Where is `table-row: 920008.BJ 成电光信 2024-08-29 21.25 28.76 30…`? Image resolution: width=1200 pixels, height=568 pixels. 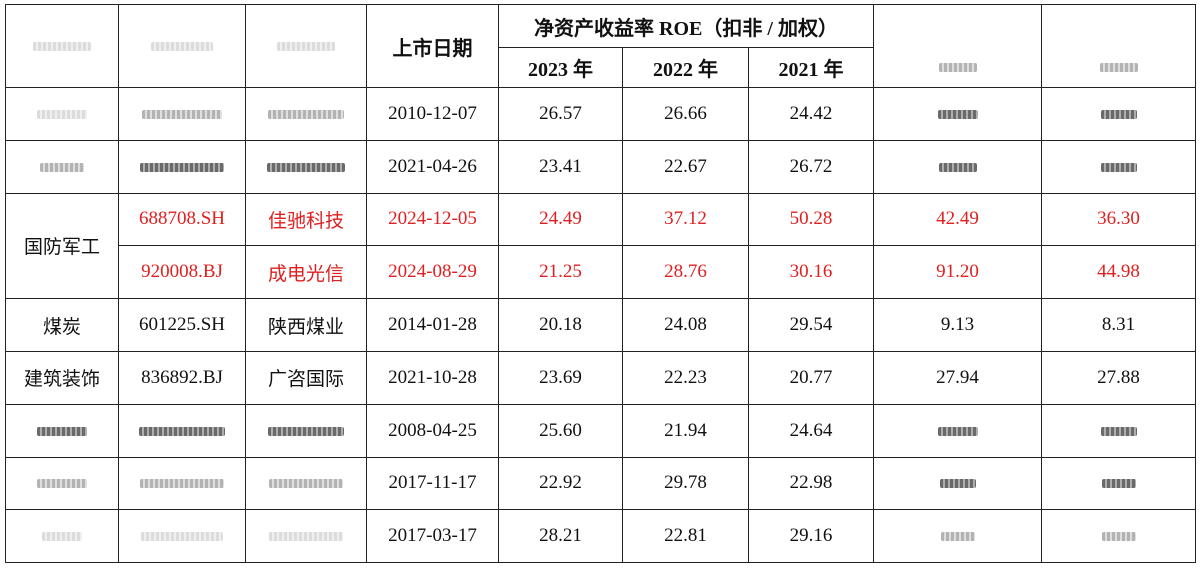 table-row: 920008.BJ 成电光信 2024-08-29 21.25 28.76 30… is located at coordinates (601, 272).